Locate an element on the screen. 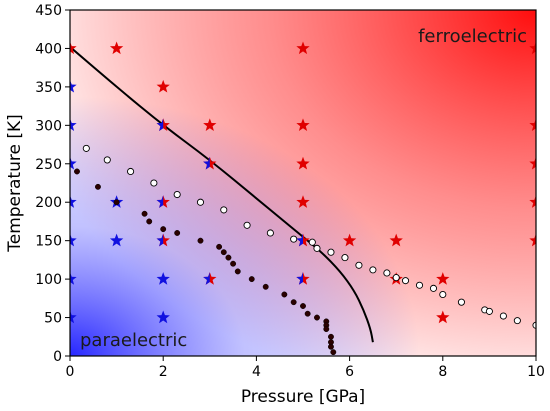 This screenshot has width=550, height=411. y-tick-label: 250 is located at coordinates (48, 165).